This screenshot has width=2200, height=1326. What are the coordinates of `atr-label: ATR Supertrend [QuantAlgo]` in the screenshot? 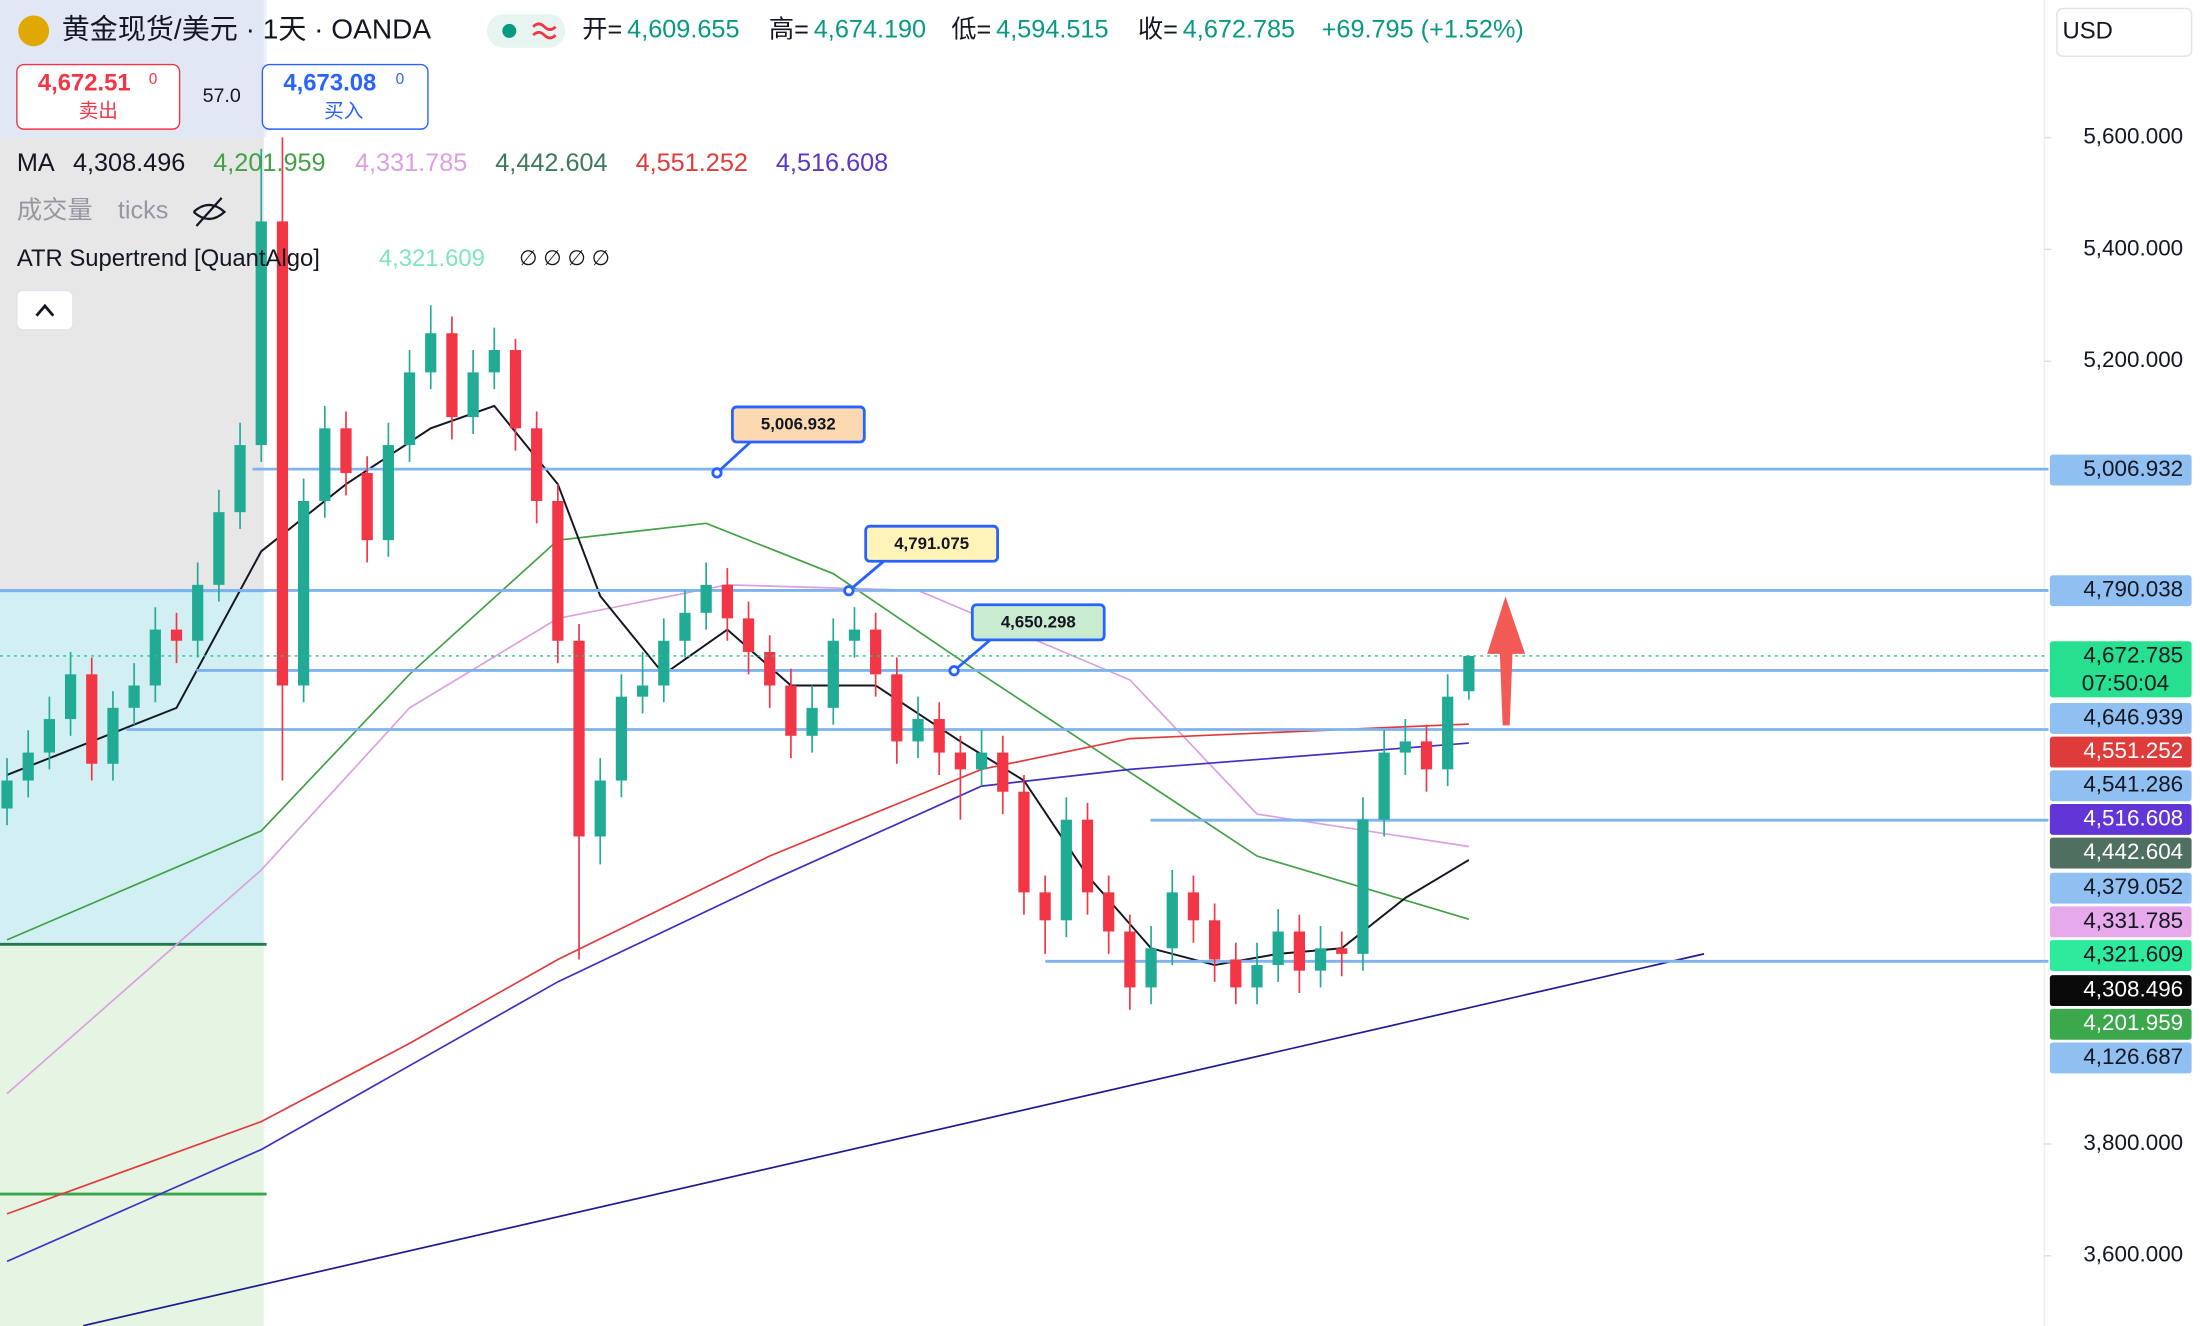 It's located at (168, 258).